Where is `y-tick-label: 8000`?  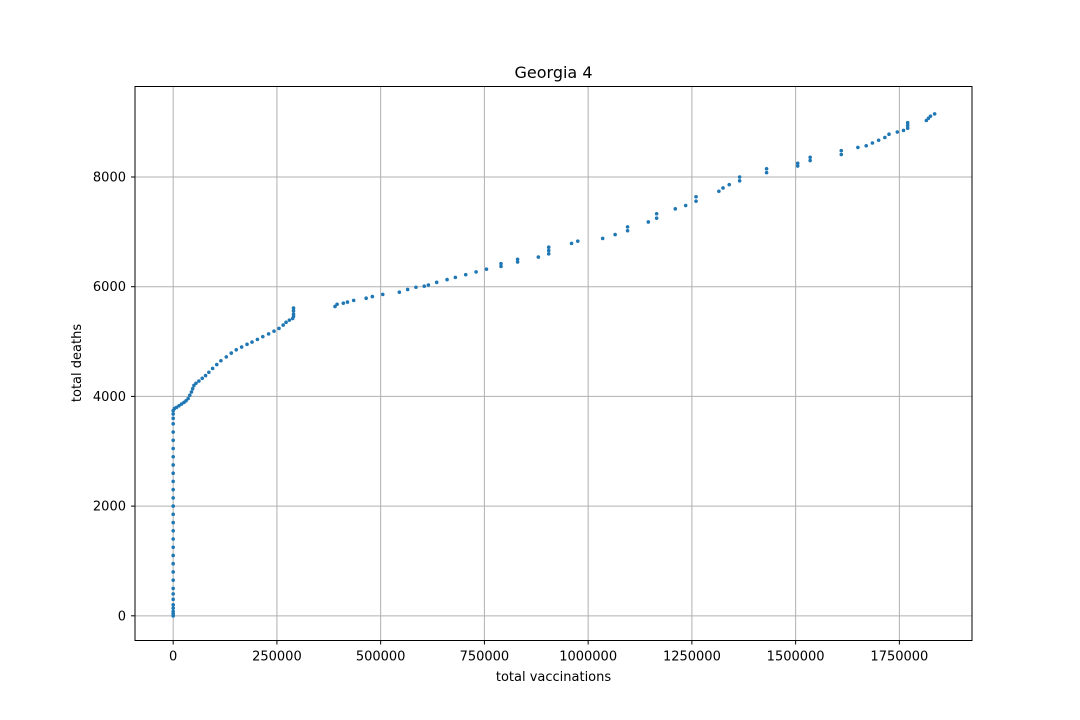 y-tick-label: 8000 is located at coordinates (109, 178).